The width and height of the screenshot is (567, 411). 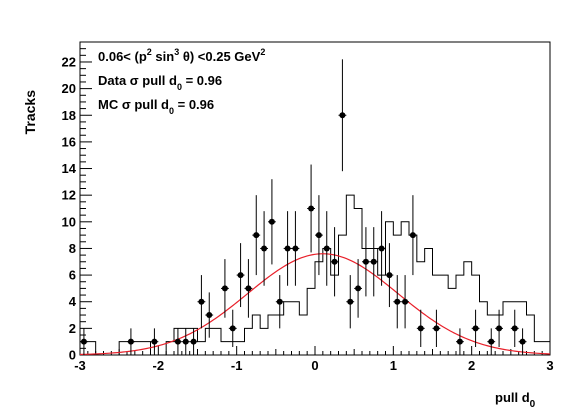 I want to click on y-tick-label: 22, so click(x=69, y=61).